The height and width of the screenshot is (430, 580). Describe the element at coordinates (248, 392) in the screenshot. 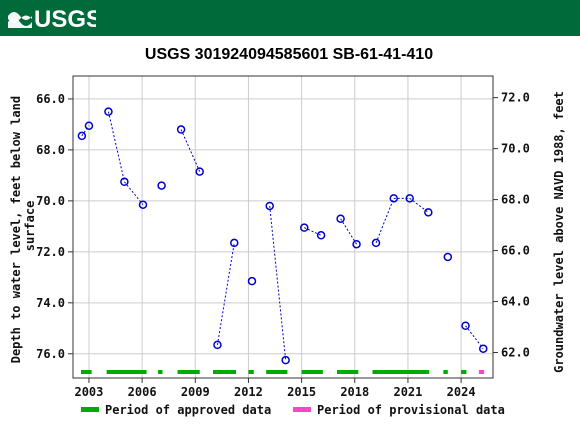

I see `x-tick-label: 2012` at that location.